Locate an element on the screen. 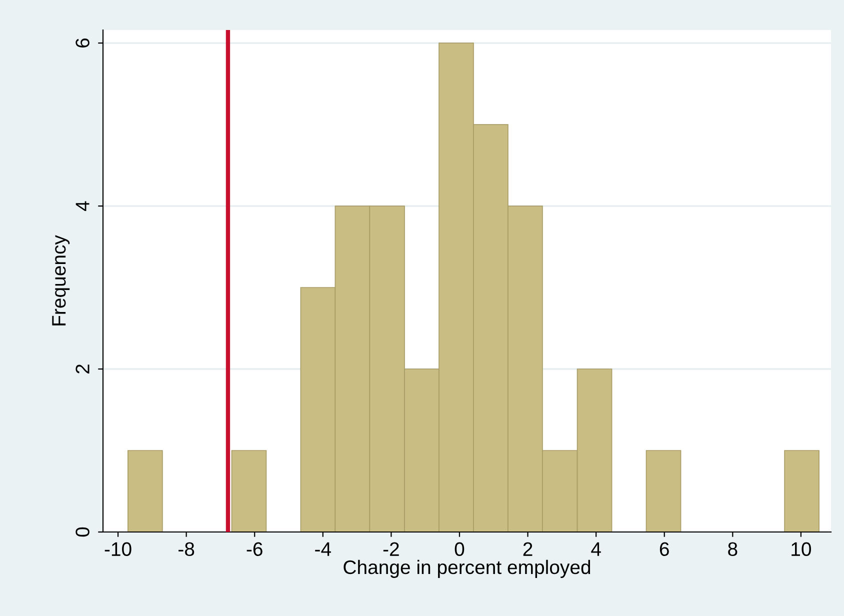  y-tick-label: 6 is located at coordinates (83, 43).